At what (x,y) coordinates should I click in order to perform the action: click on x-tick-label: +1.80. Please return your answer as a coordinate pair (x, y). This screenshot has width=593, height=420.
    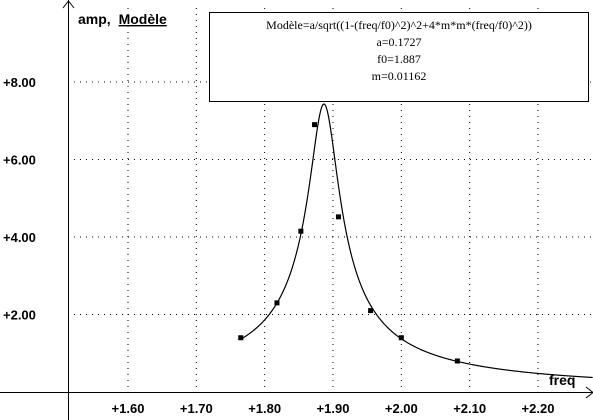
    Looking at the image, I should click on (264, 408).